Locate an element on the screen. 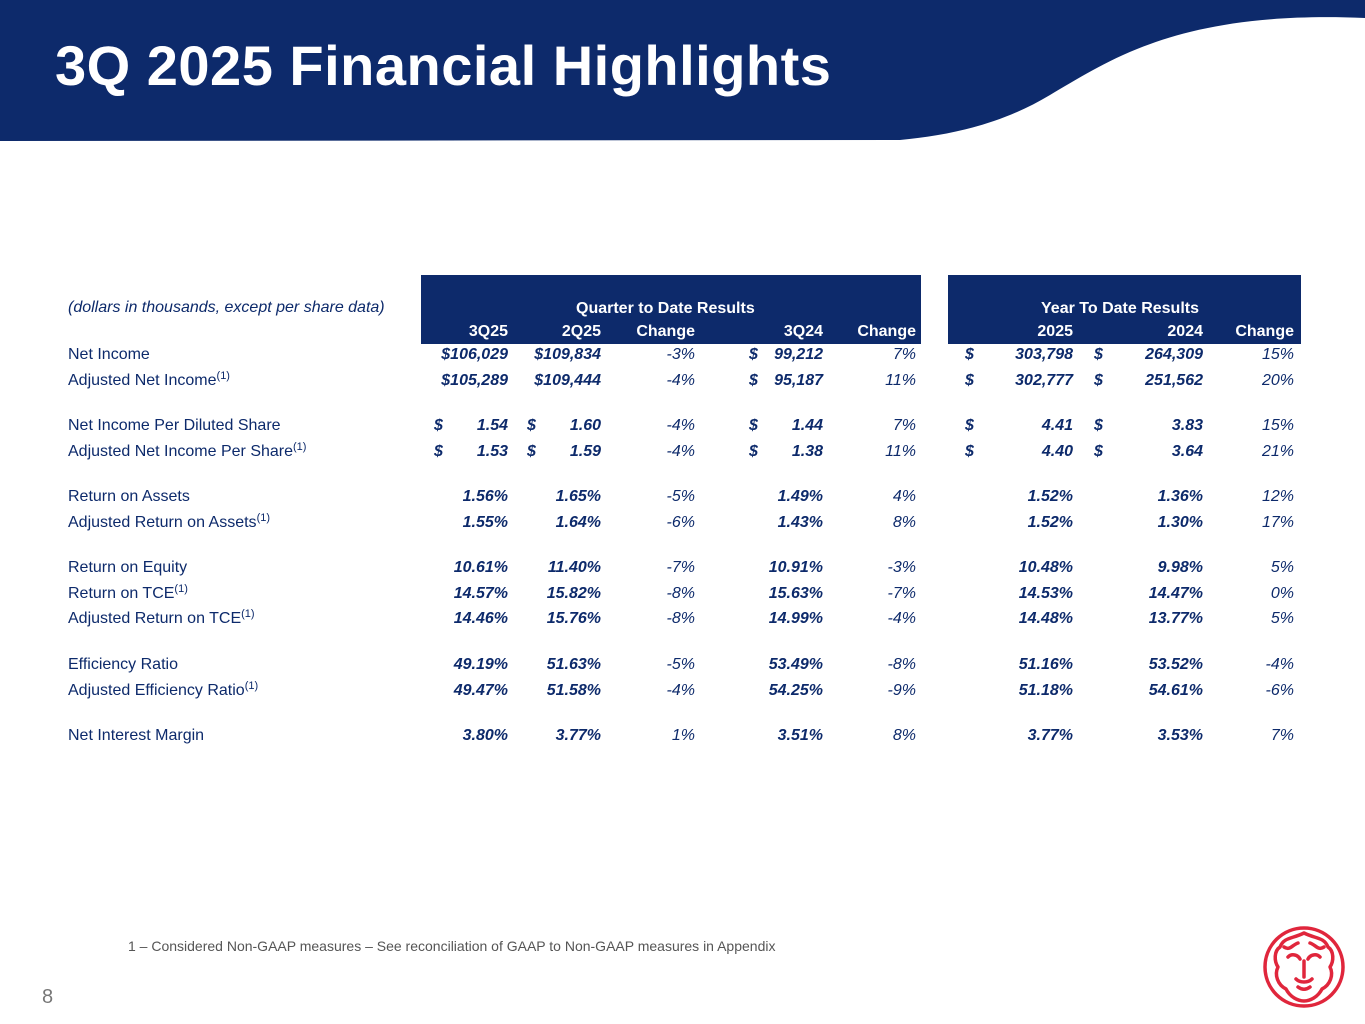 This screenshot has width=1365, height=1024. column-header: 2Q25 is located at coordinates (581, 331).